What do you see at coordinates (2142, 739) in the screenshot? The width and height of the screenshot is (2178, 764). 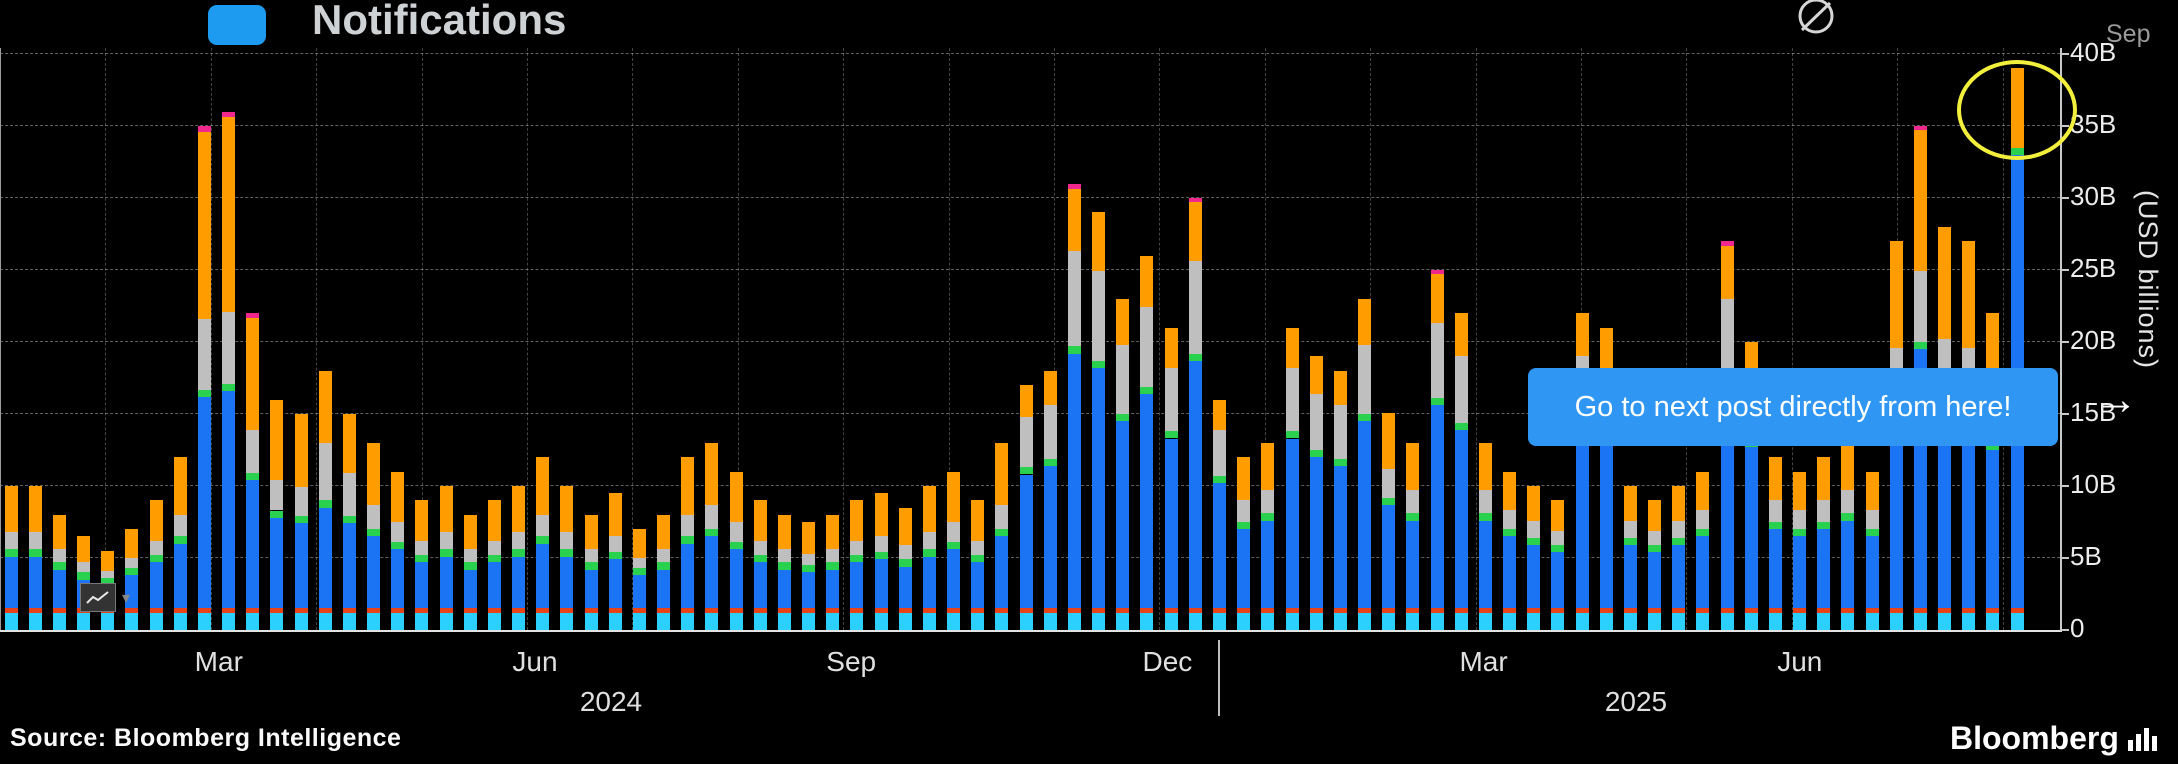 I see `bloomberg-chart-mark-icon` at bounding box center [2142, 739].